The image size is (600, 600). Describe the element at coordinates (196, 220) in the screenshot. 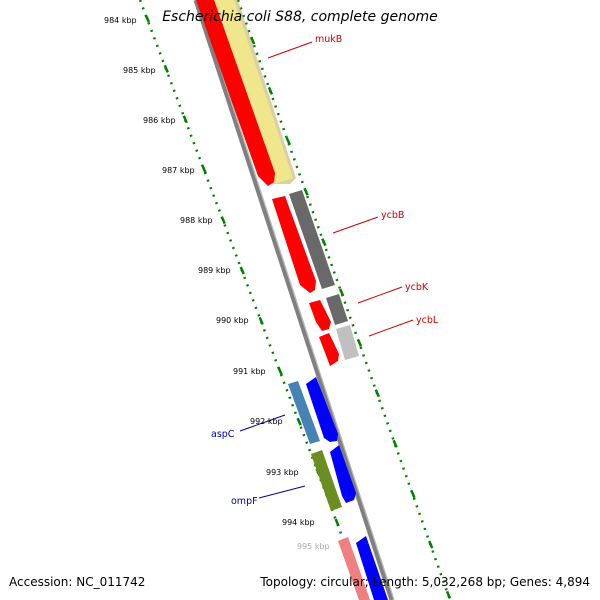

I see `kbp-label: 988 kbp` at that location.